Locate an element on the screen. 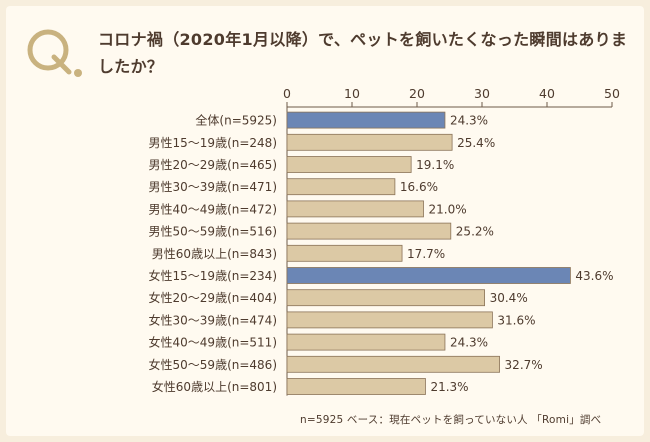 The width and height of the screenshot is (650, 442). x-tick-label: 0 is located at coordinates (287, 93).